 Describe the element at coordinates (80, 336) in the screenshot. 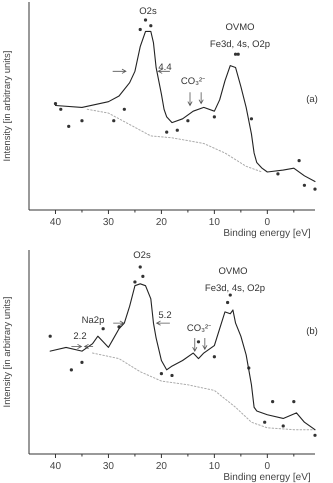

I see `annotation: 2.2` at that location.